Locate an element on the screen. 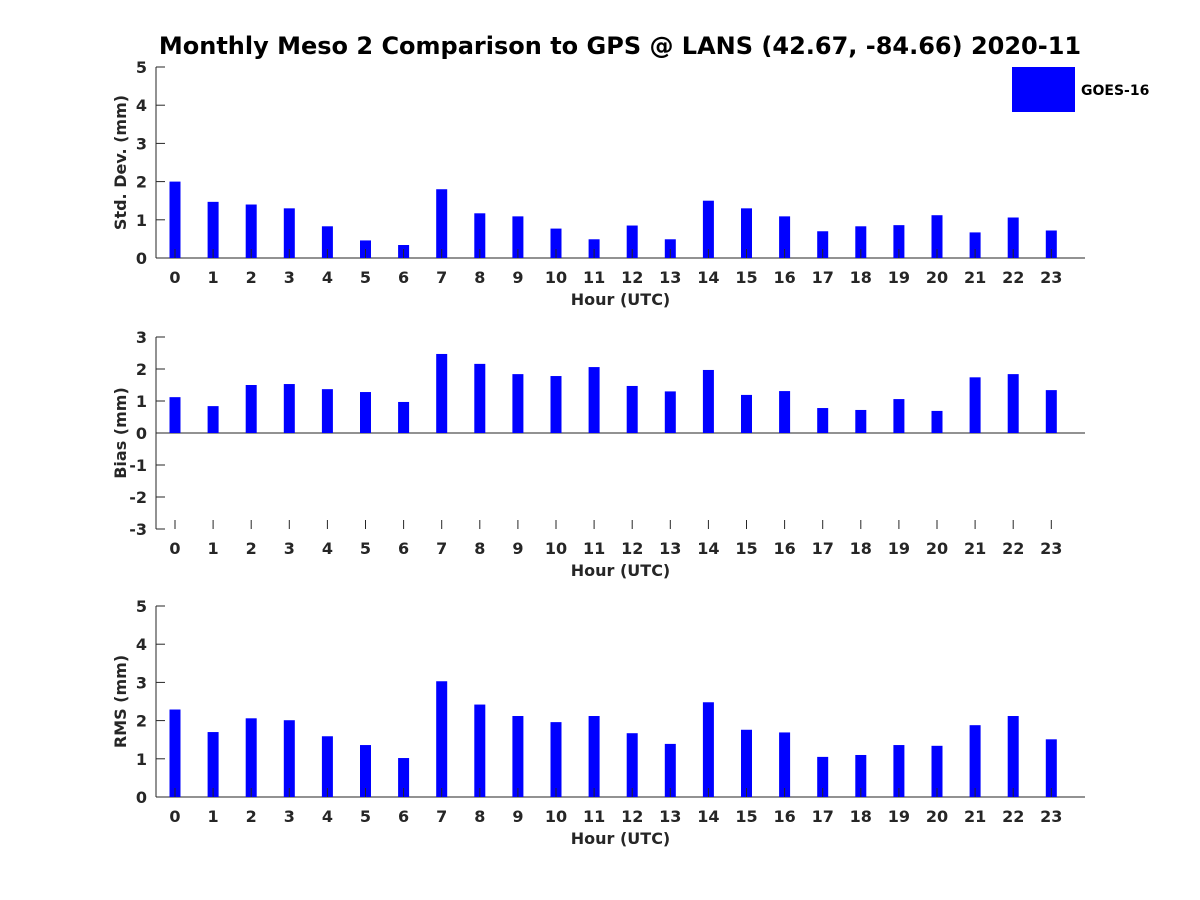 The width and height of the screenshot is (1200, 900). x-tick-label: 6 is located at coordinates (403, 816).